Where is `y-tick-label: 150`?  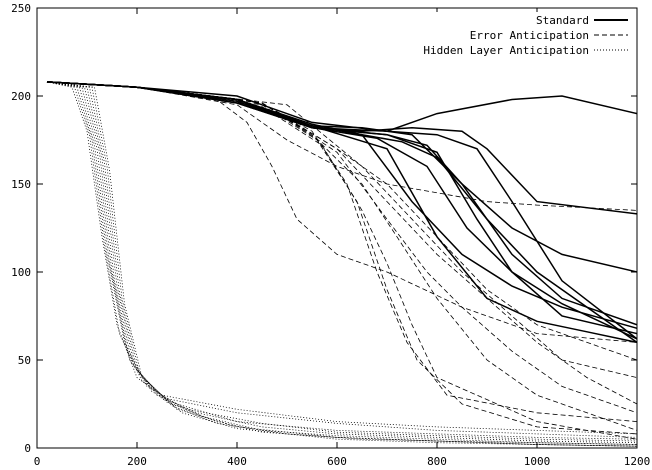
y-tick-label: 150 is located at coordinates (21, 184).